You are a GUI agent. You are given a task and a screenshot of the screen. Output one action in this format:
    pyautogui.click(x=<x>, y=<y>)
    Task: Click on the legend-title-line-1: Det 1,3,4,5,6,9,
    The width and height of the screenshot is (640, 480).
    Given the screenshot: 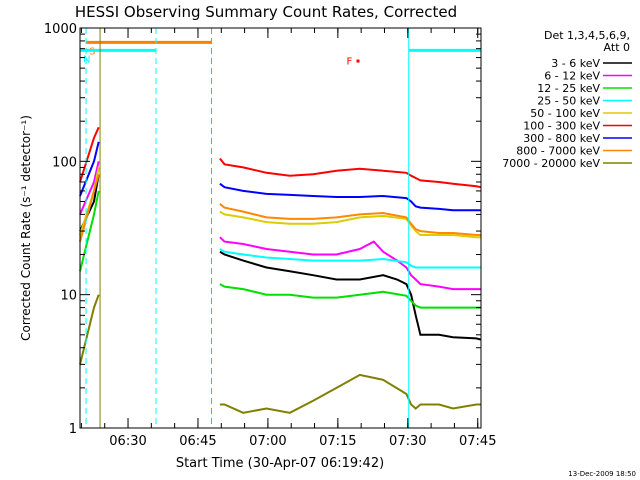 What is the action you would take?
    pyautogui.click(x=587, y=35)
    